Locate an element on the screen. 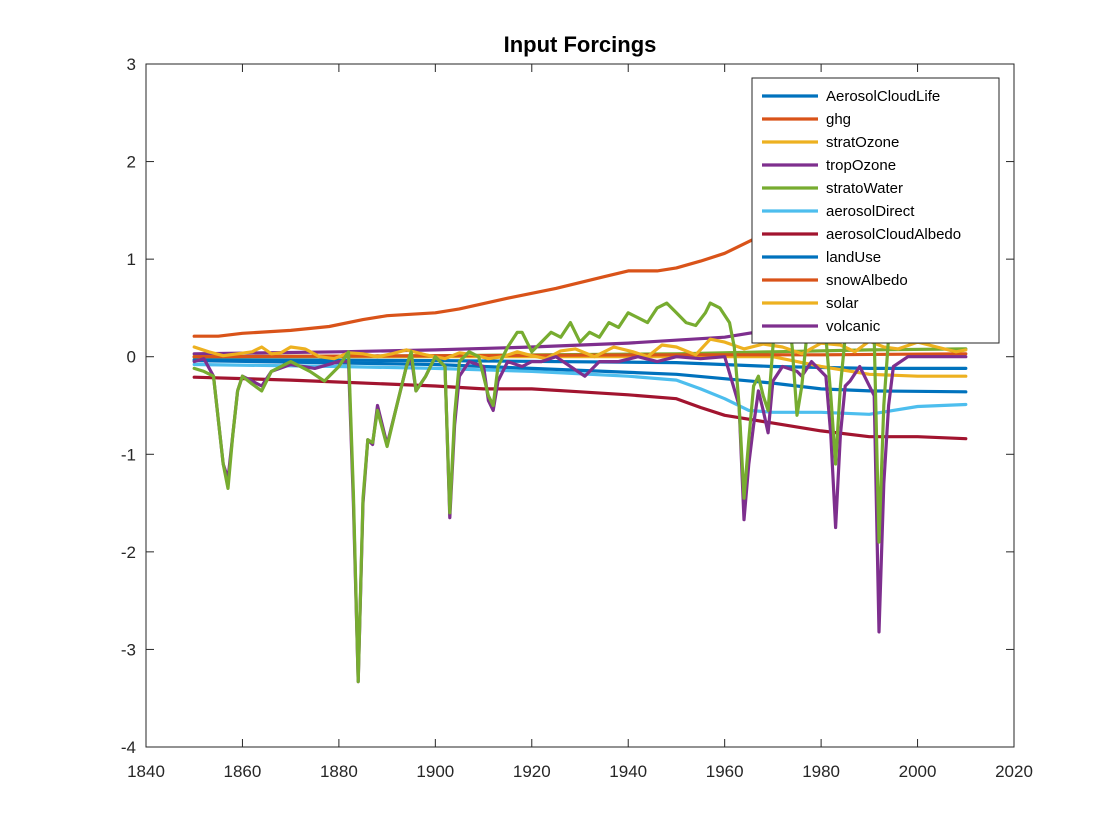 The width and height of the screenshot is (1120, 840). x-tick-label: 1900 is located at coordinates (435, 771).